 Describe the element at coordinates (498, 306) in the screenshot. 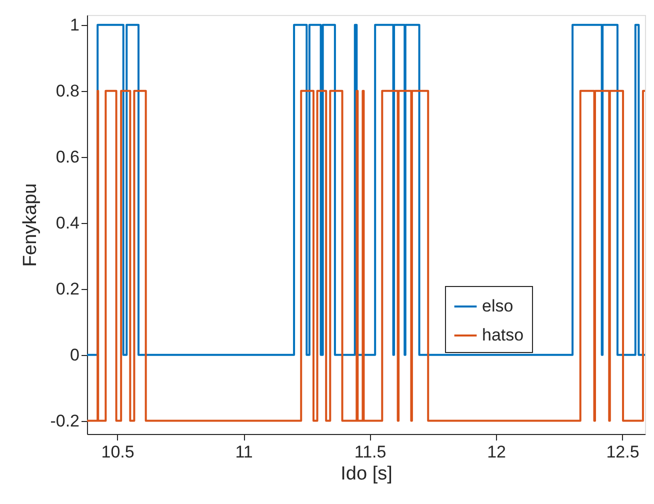

I see `legend-label: elso` at that location.